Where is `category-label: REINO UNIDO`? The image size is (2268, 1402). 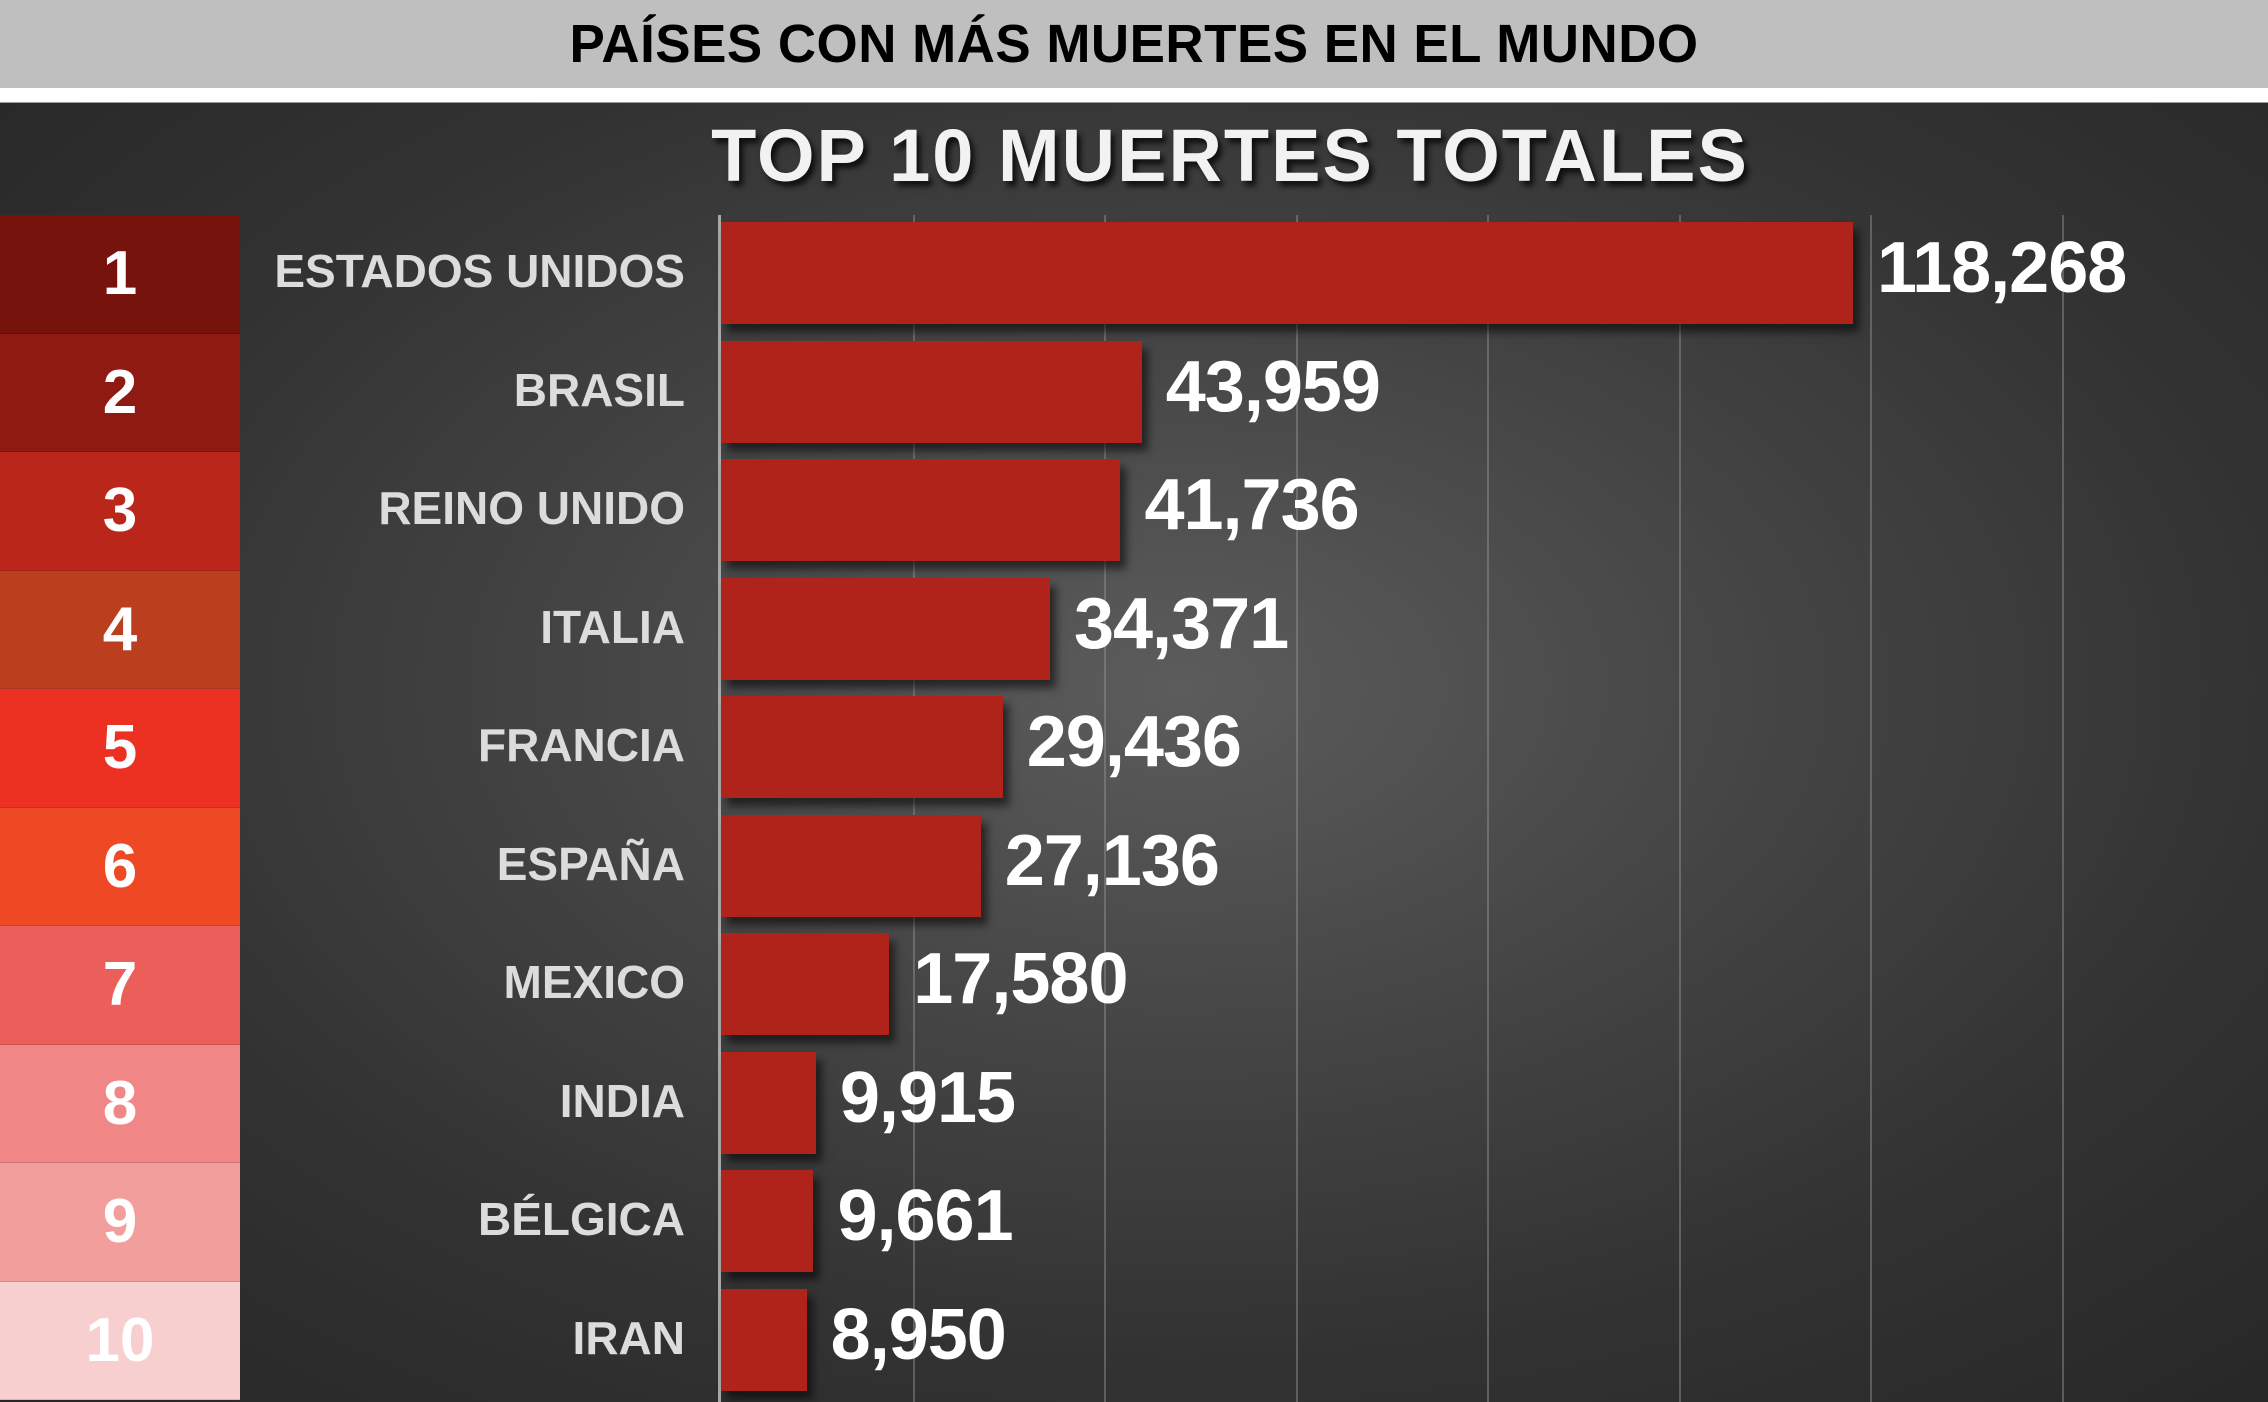 category-label: REINO UNIDO is located at coordinates (531, 508).